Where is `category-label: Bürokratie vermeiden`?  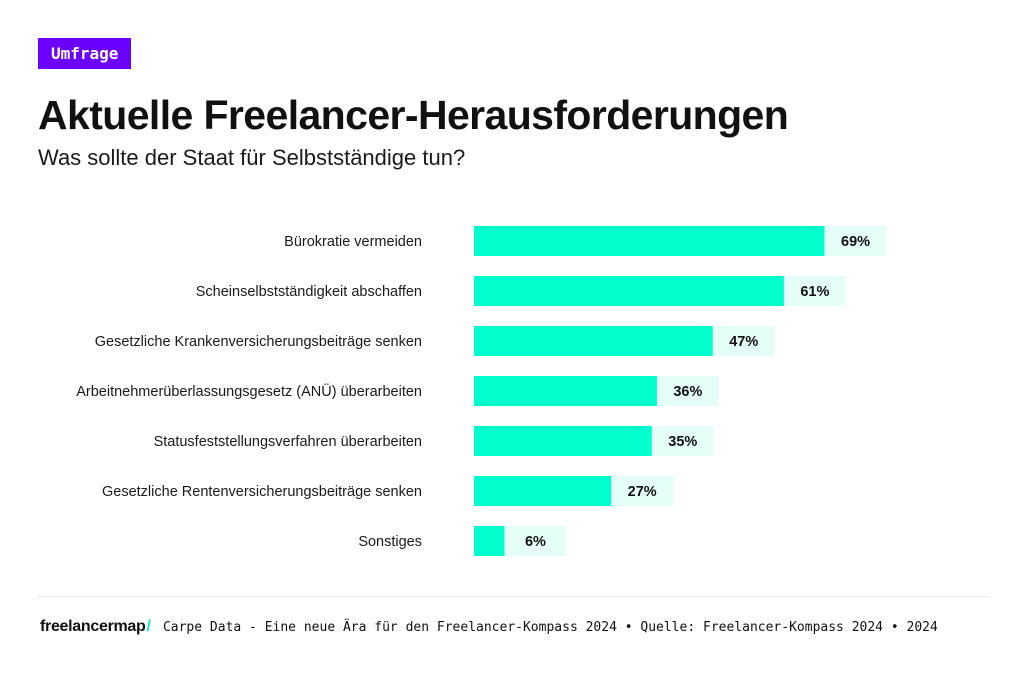
category-label: Bürokratie vermeiden is located at coordinates (353, 242).